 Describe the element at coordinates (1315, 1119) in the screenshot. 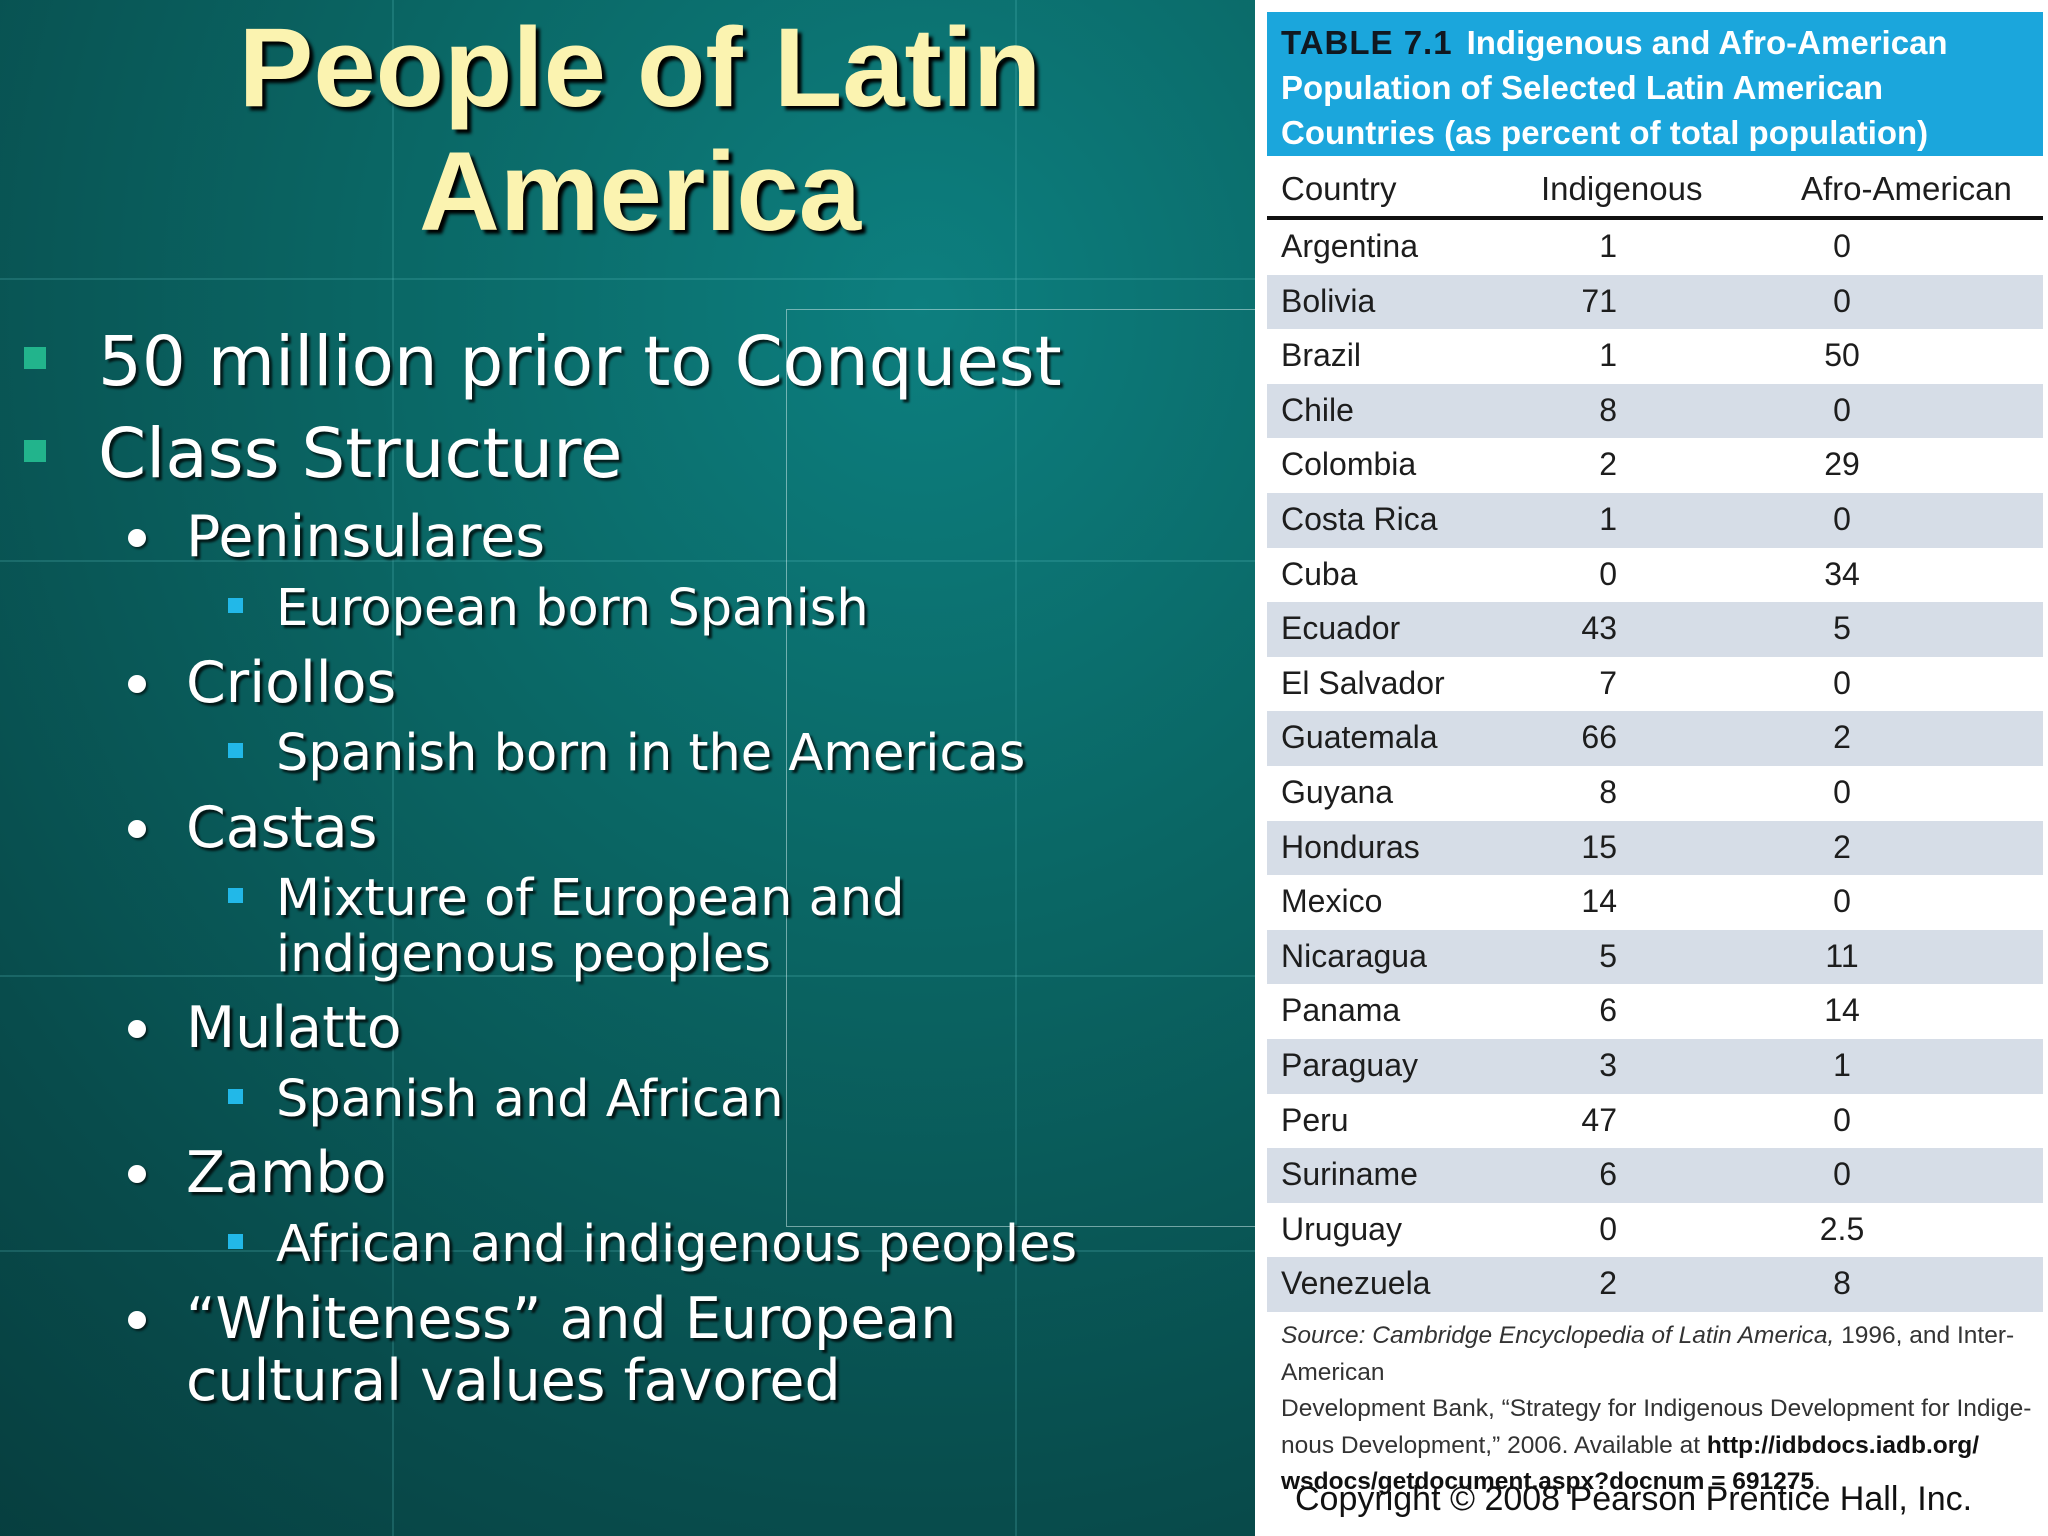

I see `cell-country: Peru` at that location.